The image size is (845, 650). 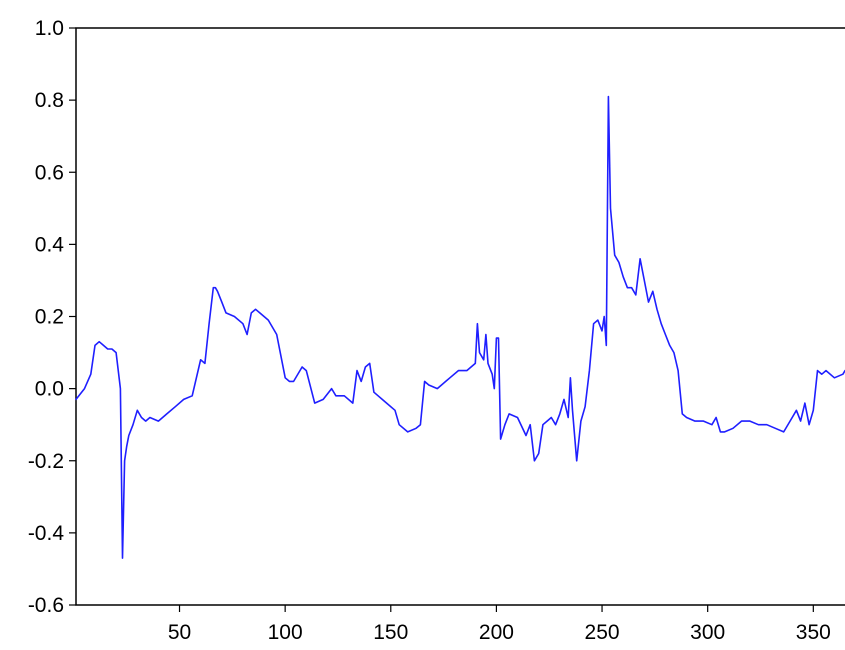 What do you see at coordinates (602, 632) in the screenshot?
I see `x-tick-label: 250` at bounding box center [602, 632].